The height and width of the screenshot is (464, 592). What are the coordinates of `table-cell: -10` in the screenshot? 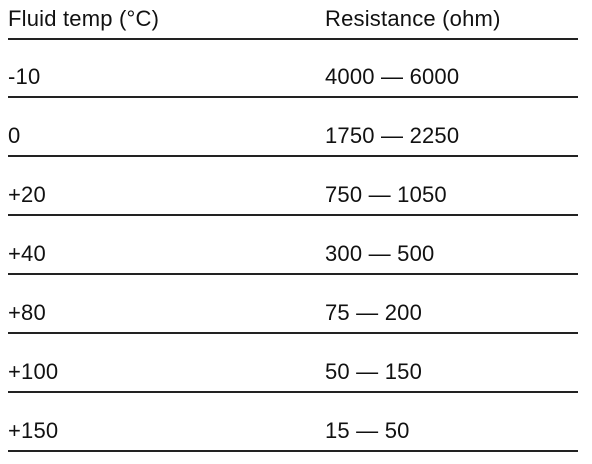 It's located at (24, 76).